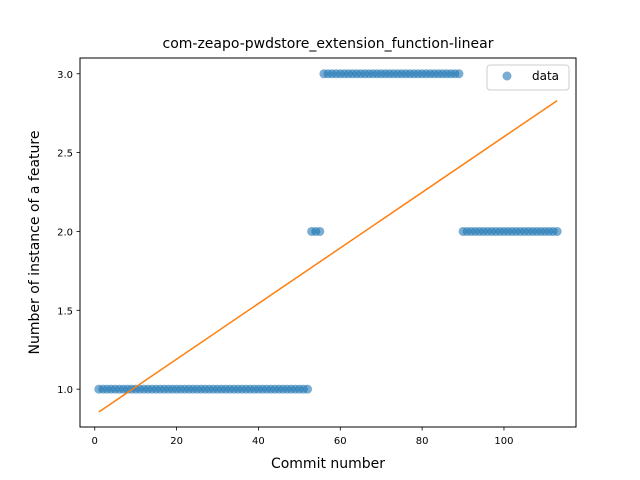 The width and height of the screenshot is (640, 480). I want to click on y-tick-label: 2.5, so click(65, 154).